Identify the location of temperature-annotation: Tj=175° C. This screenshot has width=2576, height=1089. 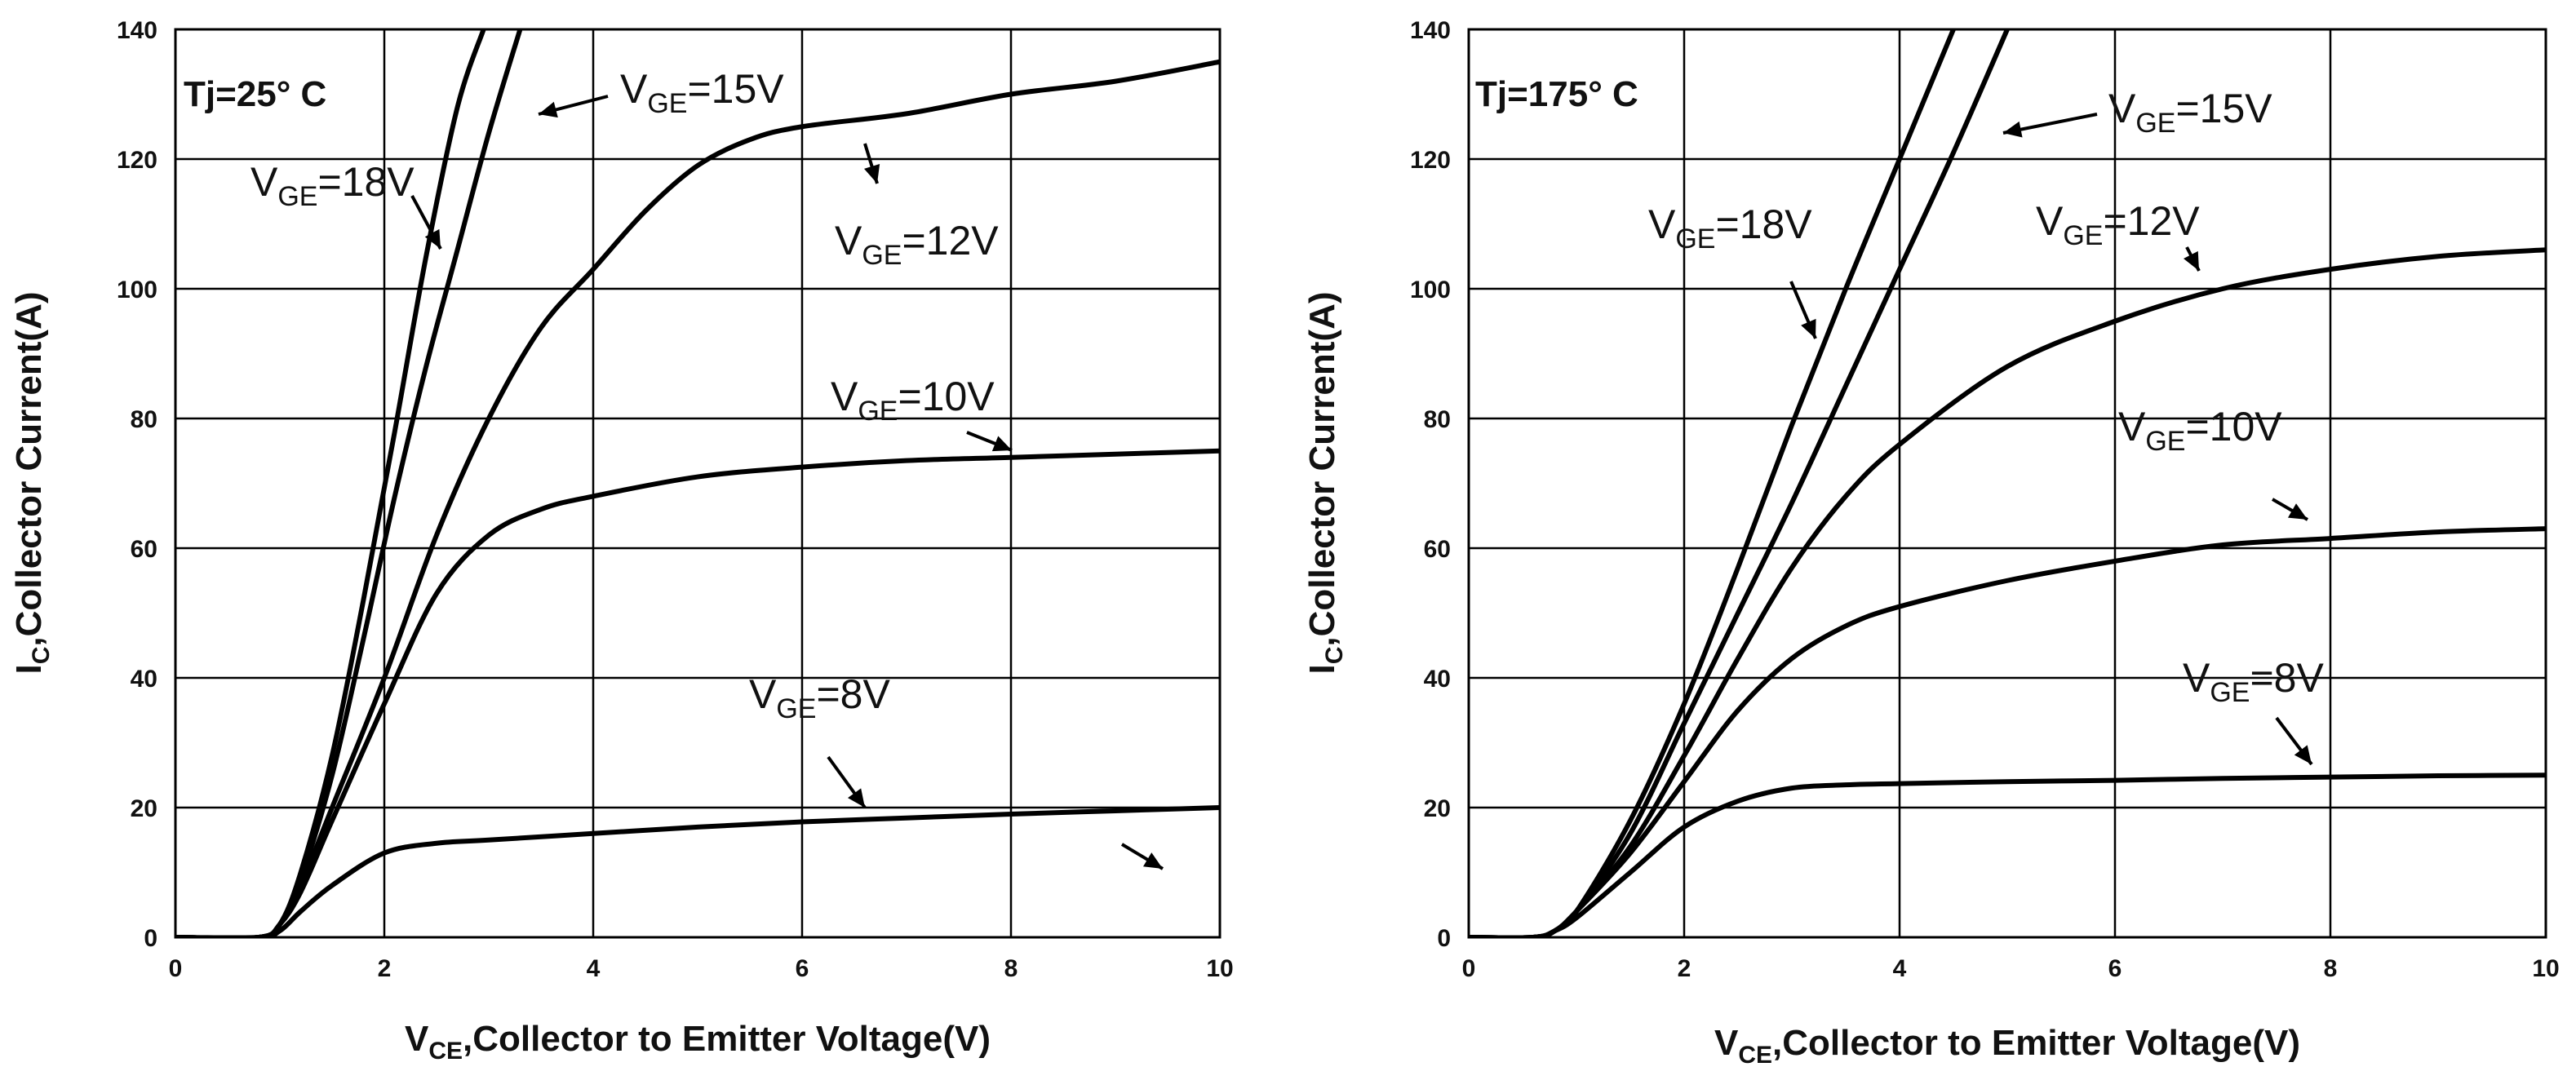
(1556, 94).